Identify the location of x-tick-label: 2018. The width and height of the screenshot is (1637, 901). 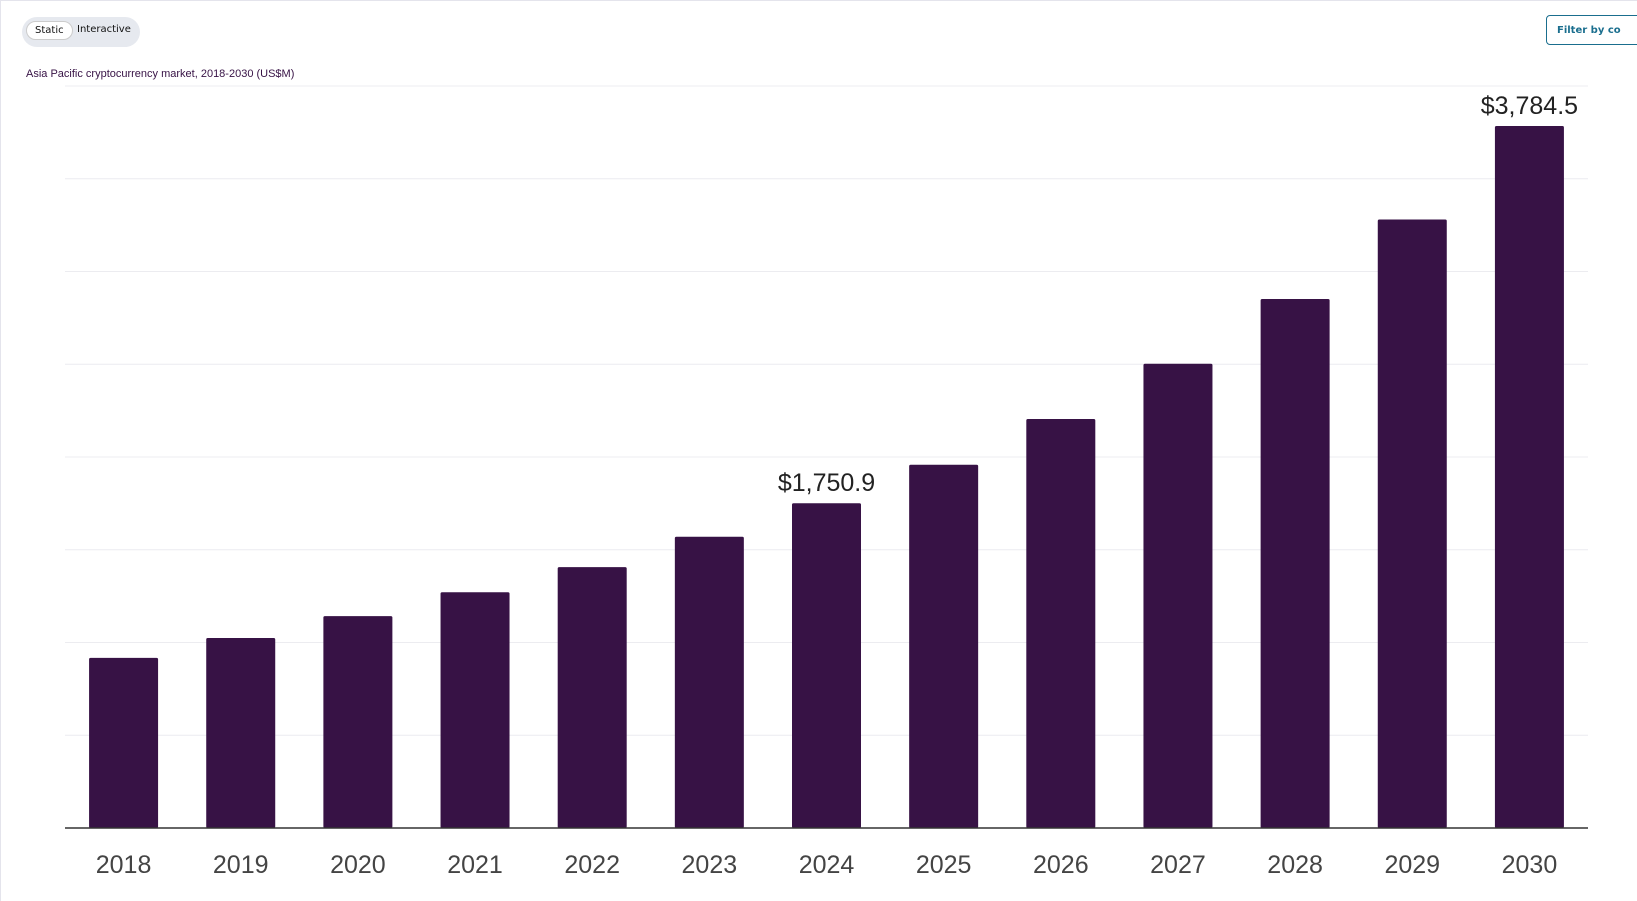
(124, 865).